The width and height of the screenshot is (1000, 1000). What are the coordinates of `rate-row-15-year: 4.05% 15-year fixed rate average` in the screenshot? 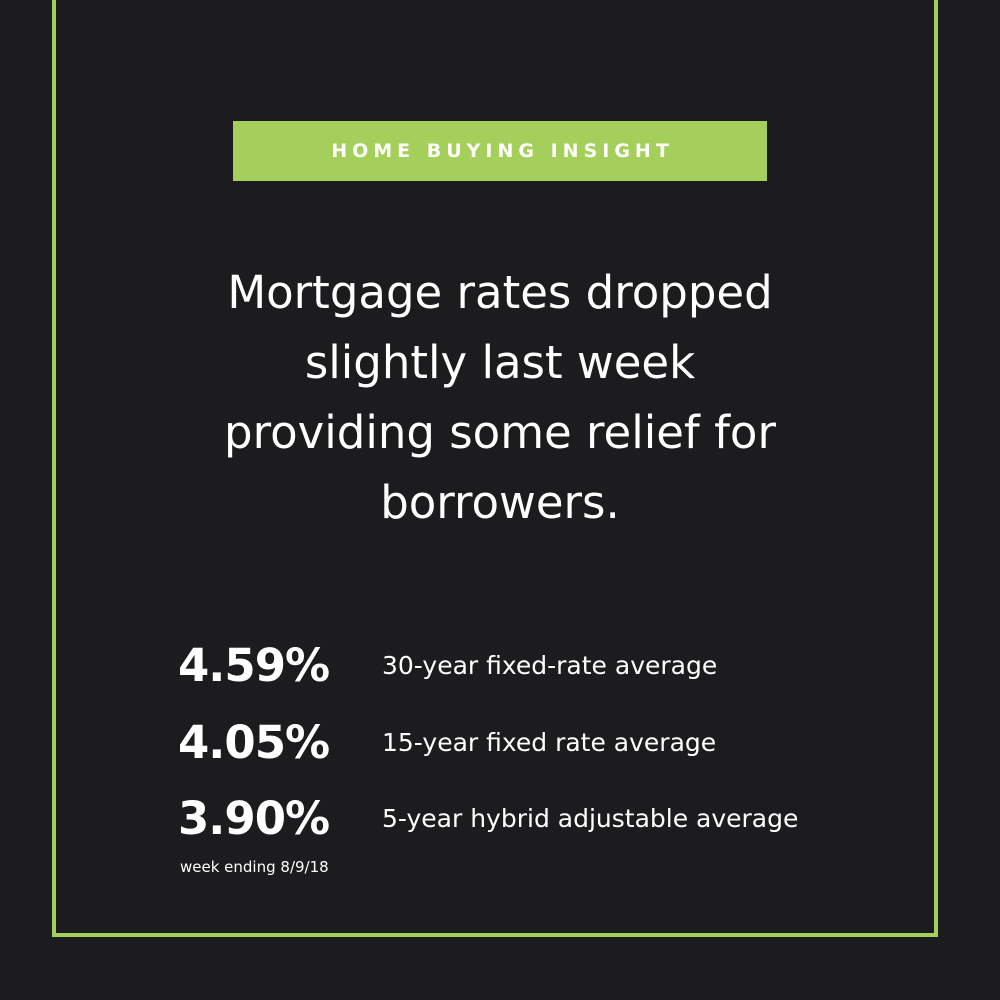 It's located at (538, 745).